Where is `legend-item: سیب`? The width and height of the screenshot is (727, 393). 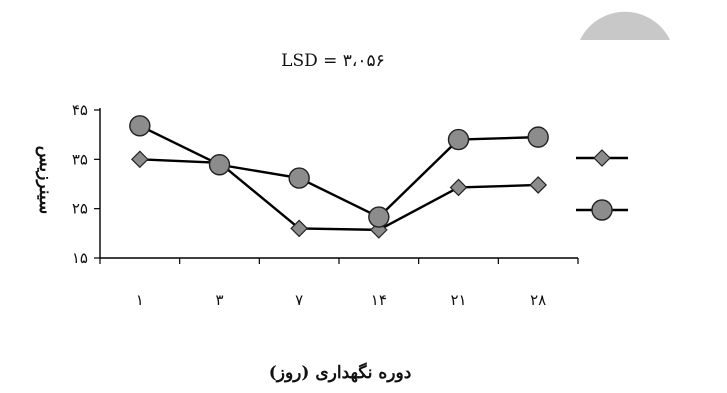 legend-item: سیب is located at coordinates (651, 158).